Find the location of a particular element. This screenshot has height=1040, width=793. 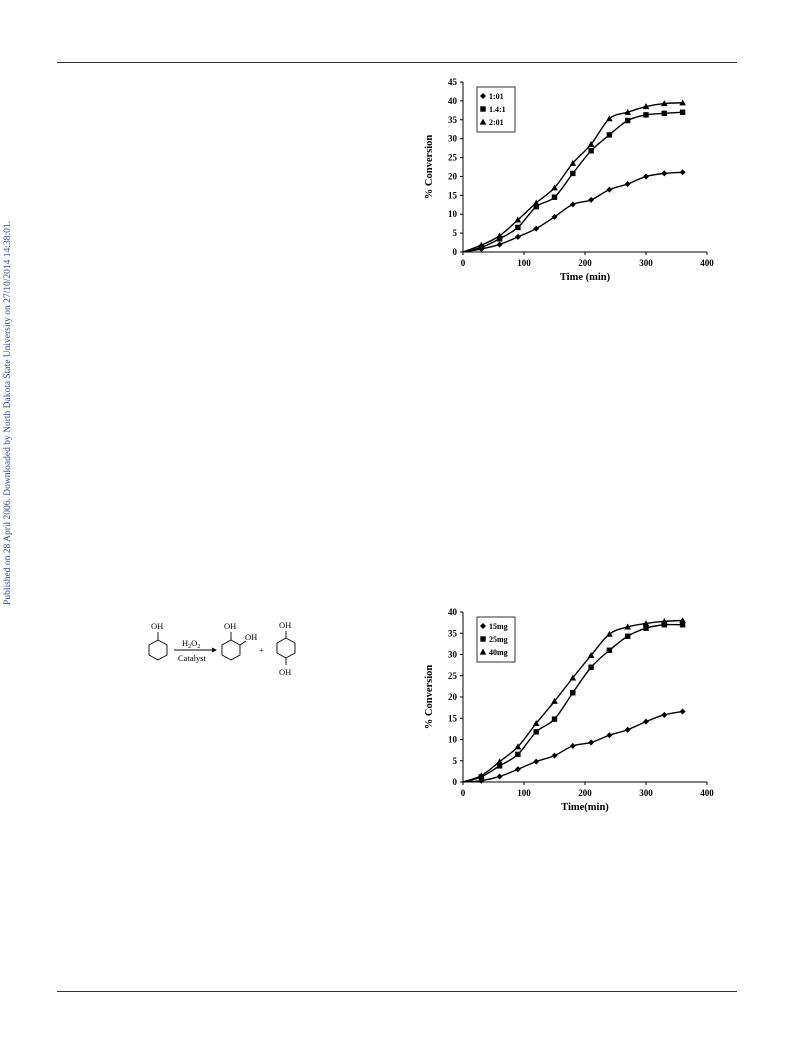

phenol-ring is located at coordinates (158, 650).